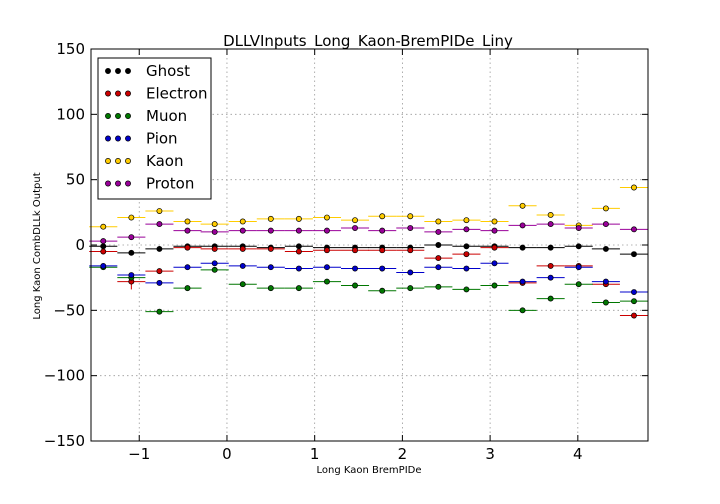 This screenshot has height=504, width=720. What do you see at coordinates (368, 233) in the screenshot?
I see `series-proton` at bounding box center [368, 233].